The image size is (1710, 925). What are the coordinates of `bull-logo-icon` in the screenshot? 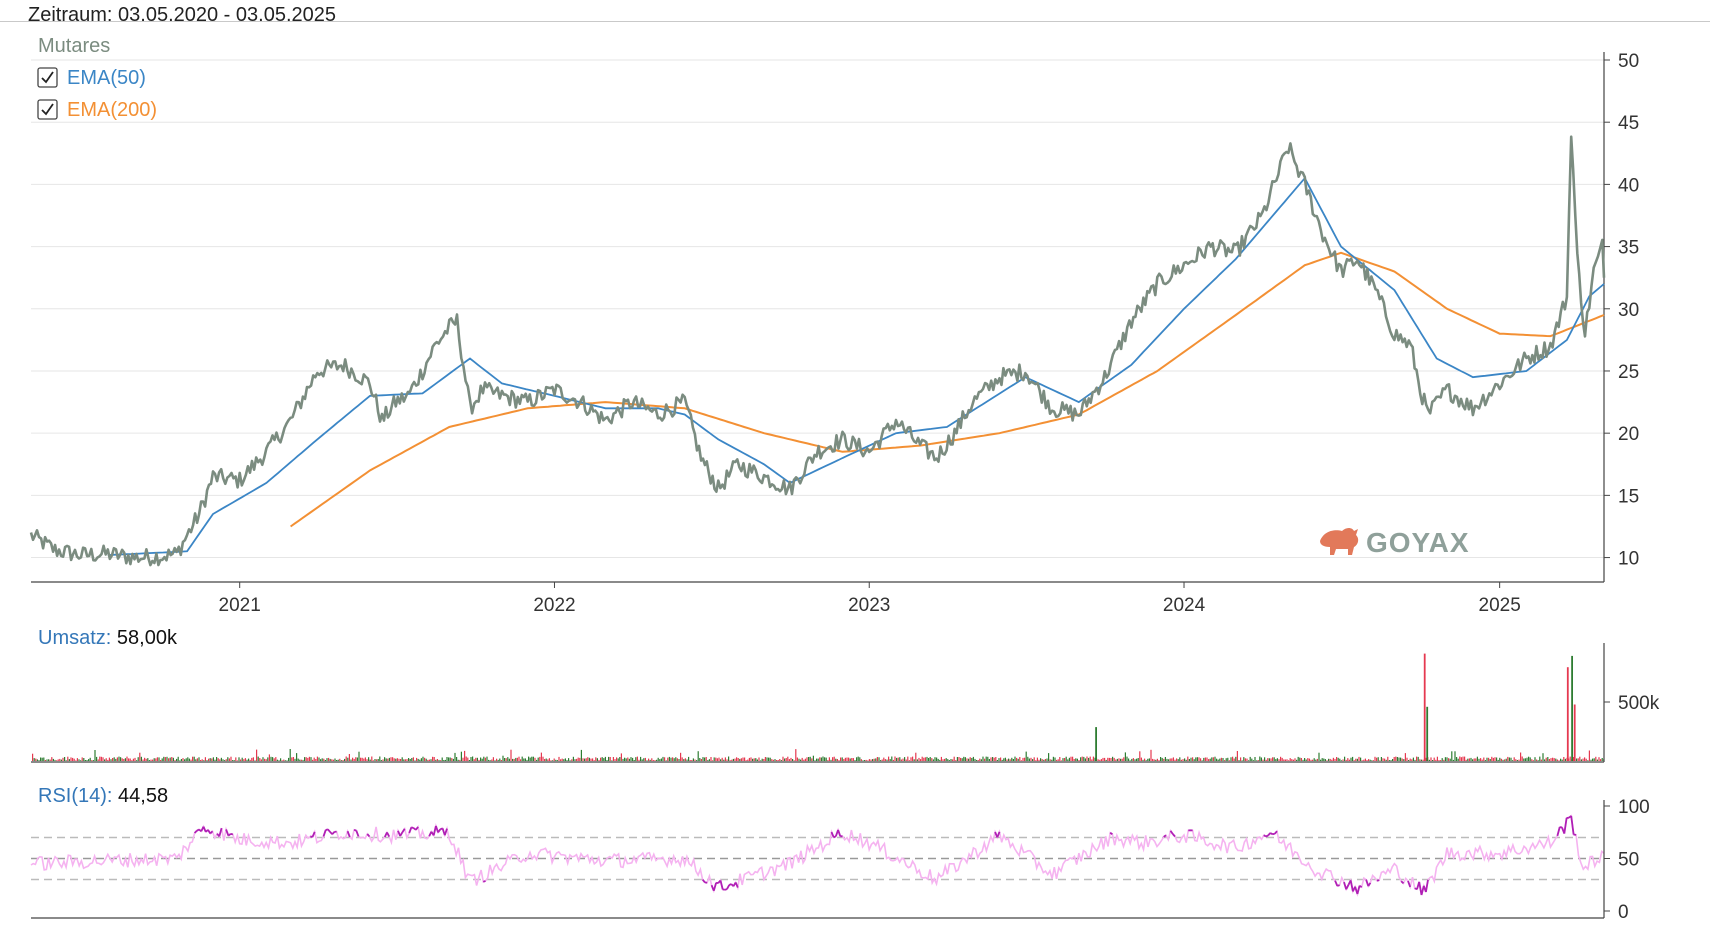 It's located at (1339, 541).